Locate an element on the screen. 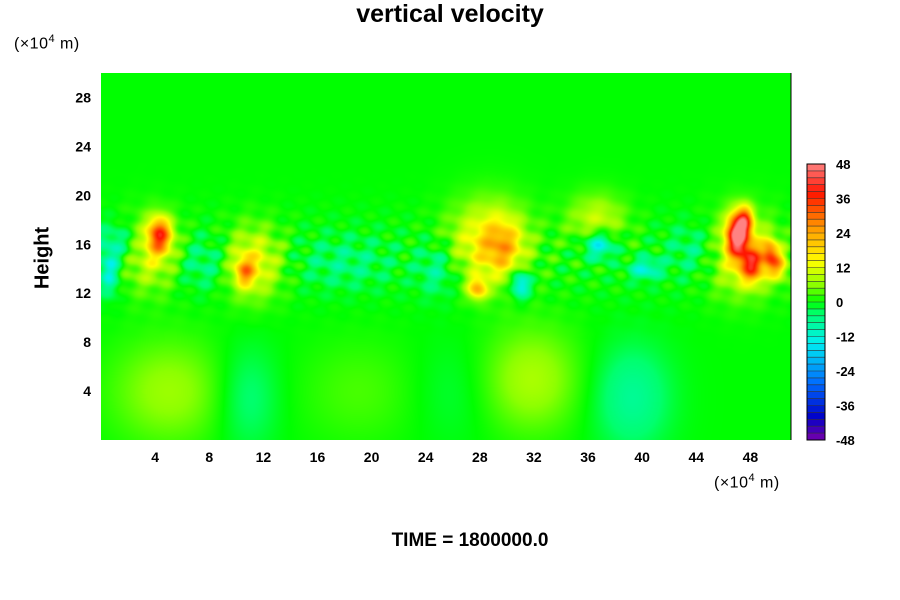 The width and height of the screenshot is (900, 600). colorbar-border is located at coordinates (816, 302).